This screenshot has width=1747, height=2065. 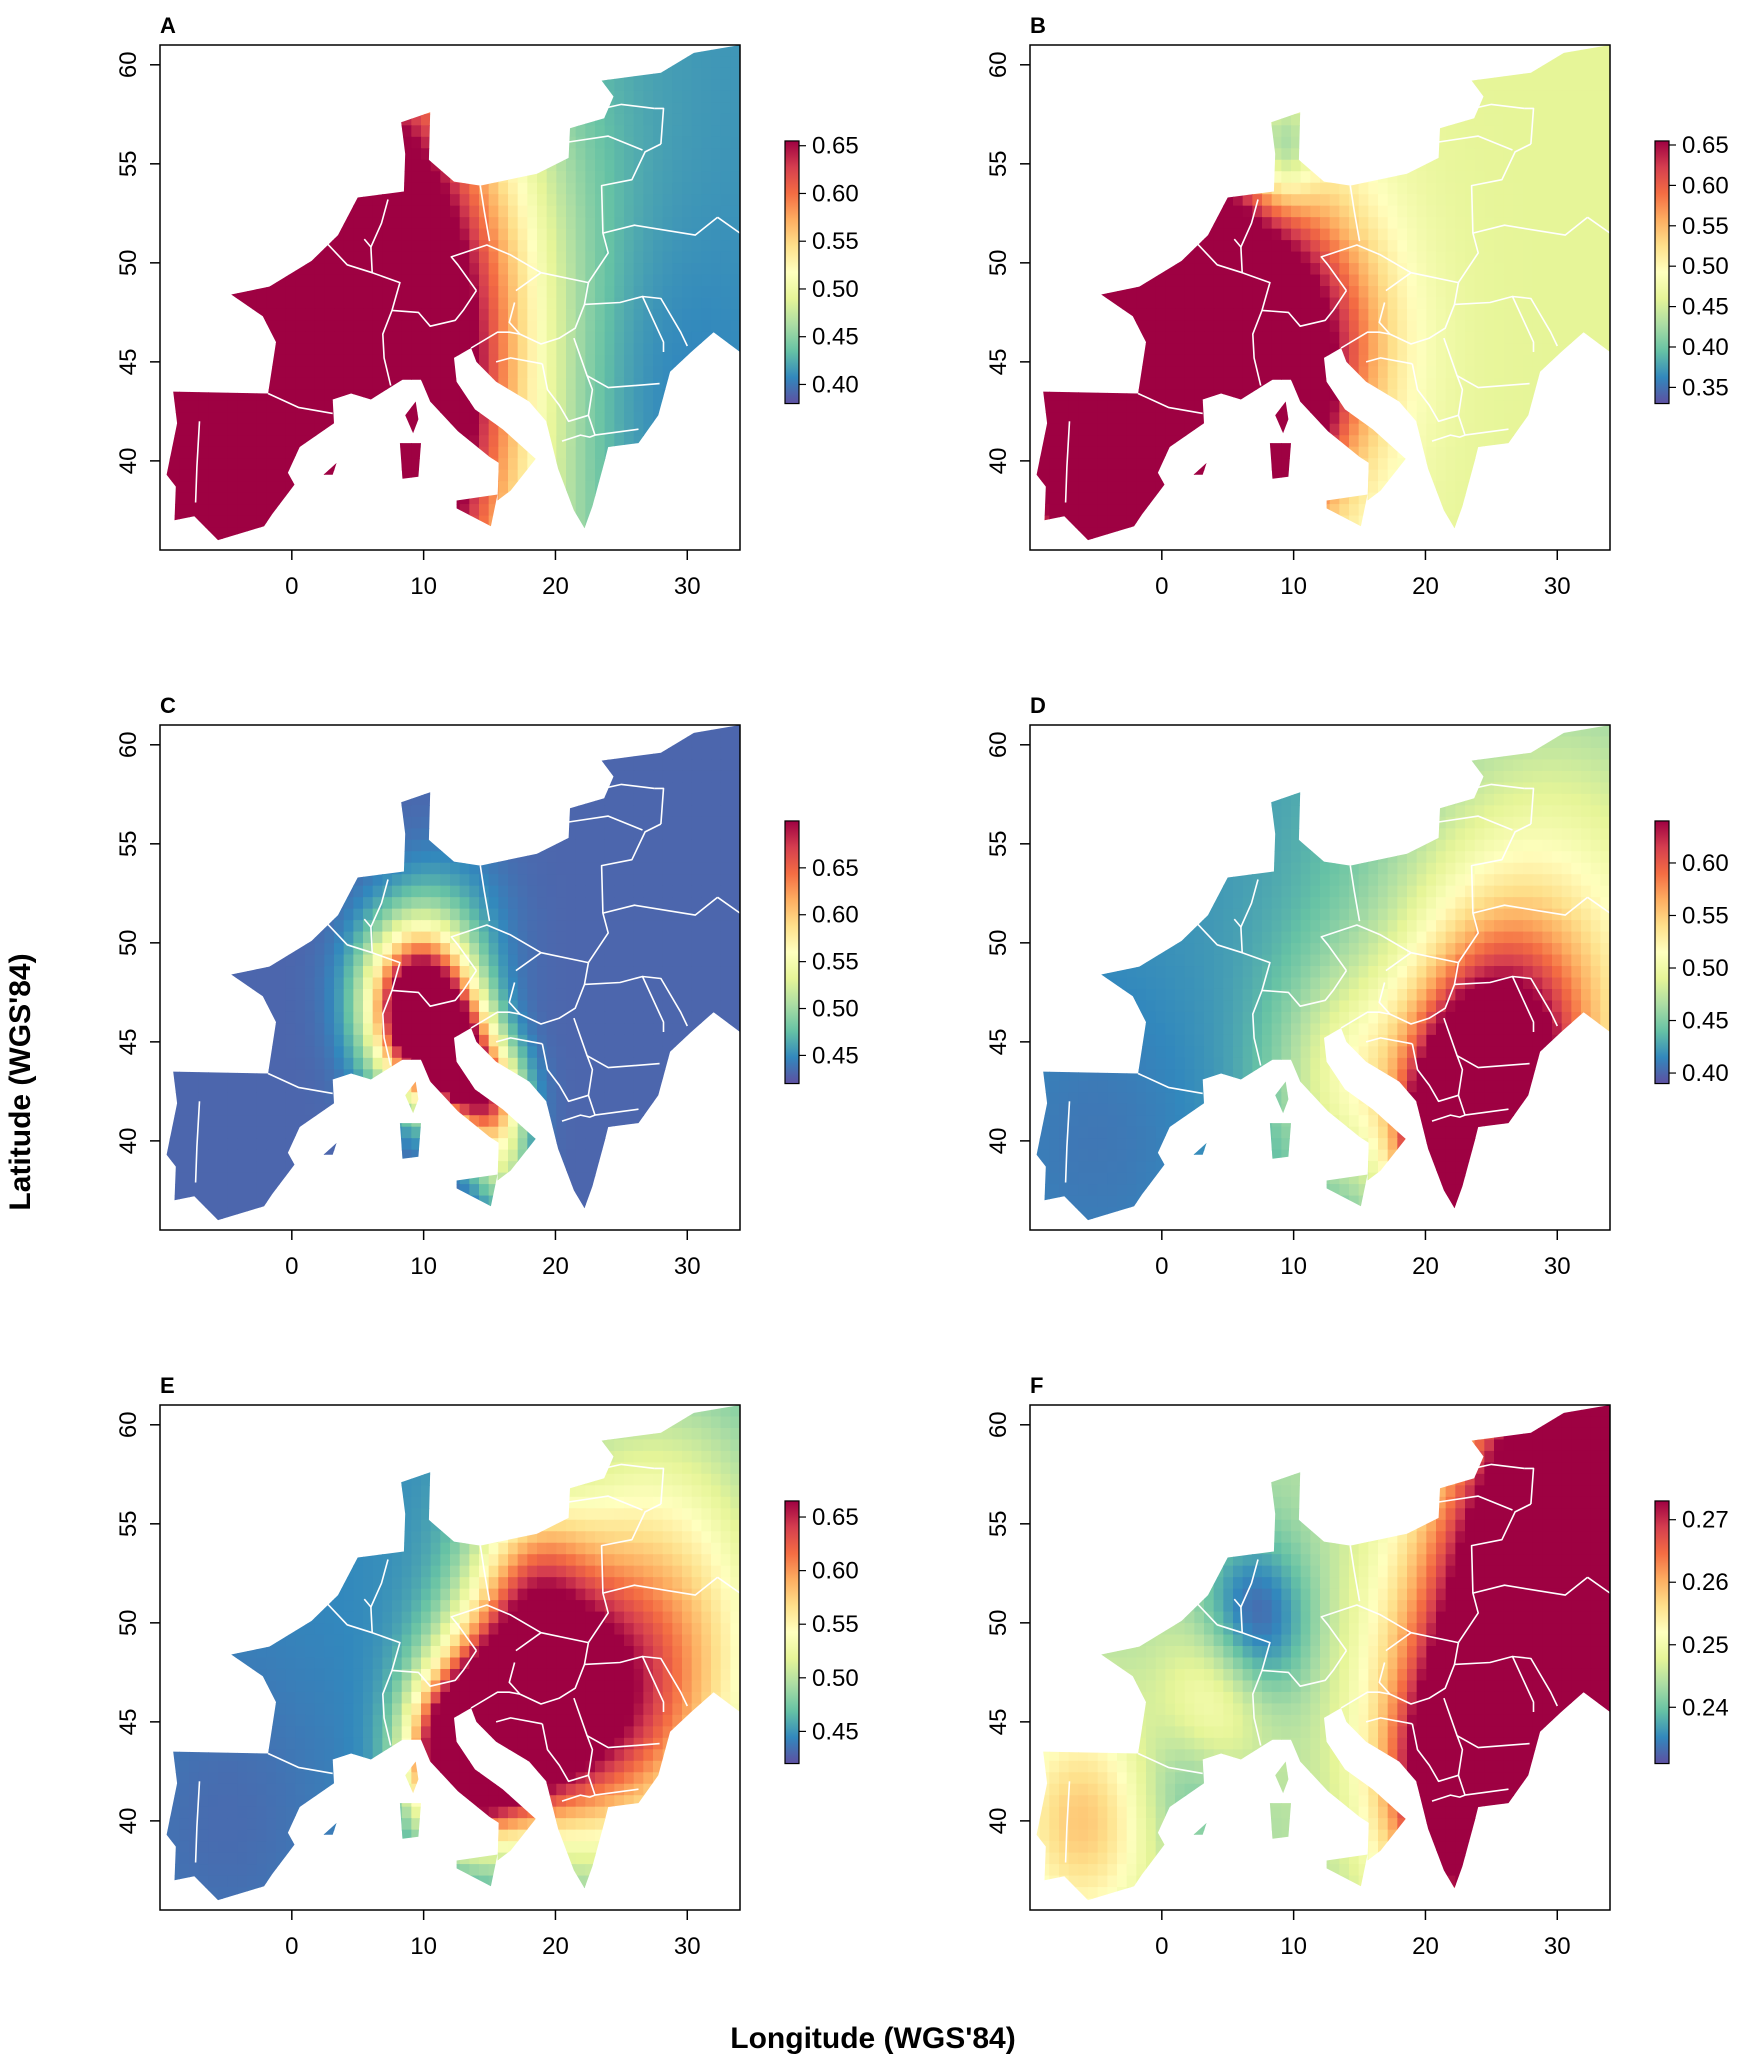 I want to click on border-line, so click(x=665, y=321).